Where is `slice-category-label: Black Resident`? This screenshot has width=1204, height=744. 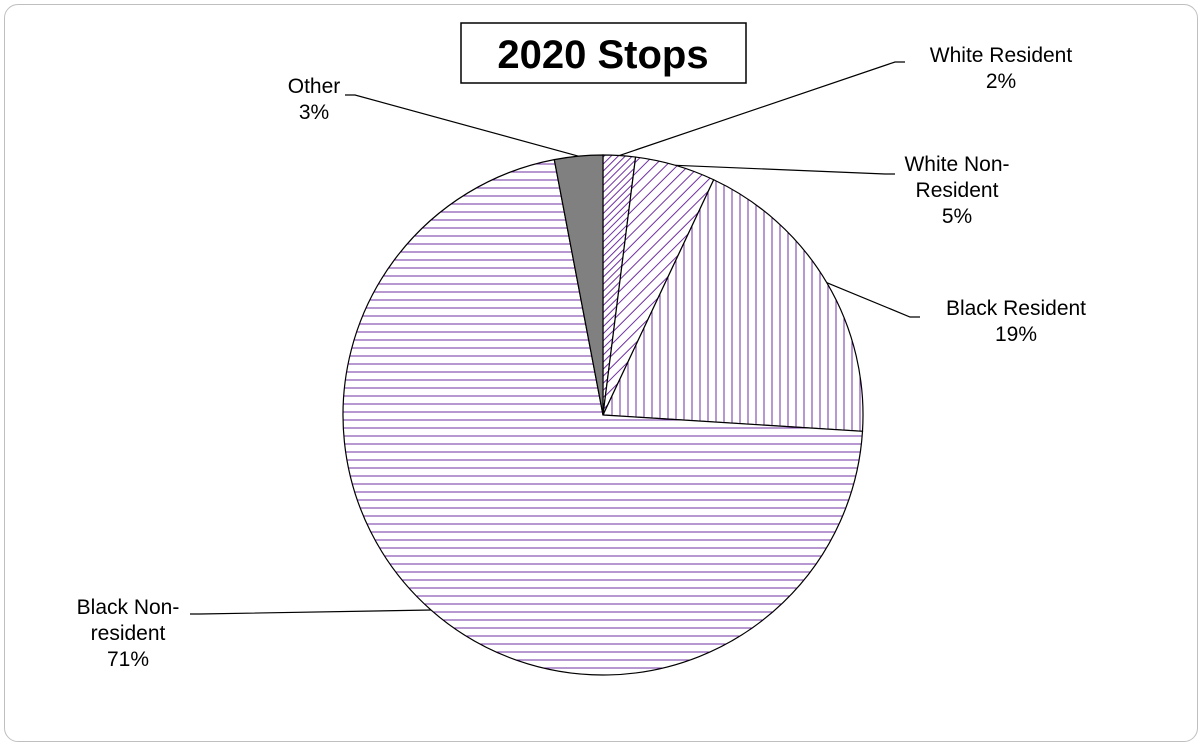
slice-category-label: Black Resident is located at coordinates (1016, 308).